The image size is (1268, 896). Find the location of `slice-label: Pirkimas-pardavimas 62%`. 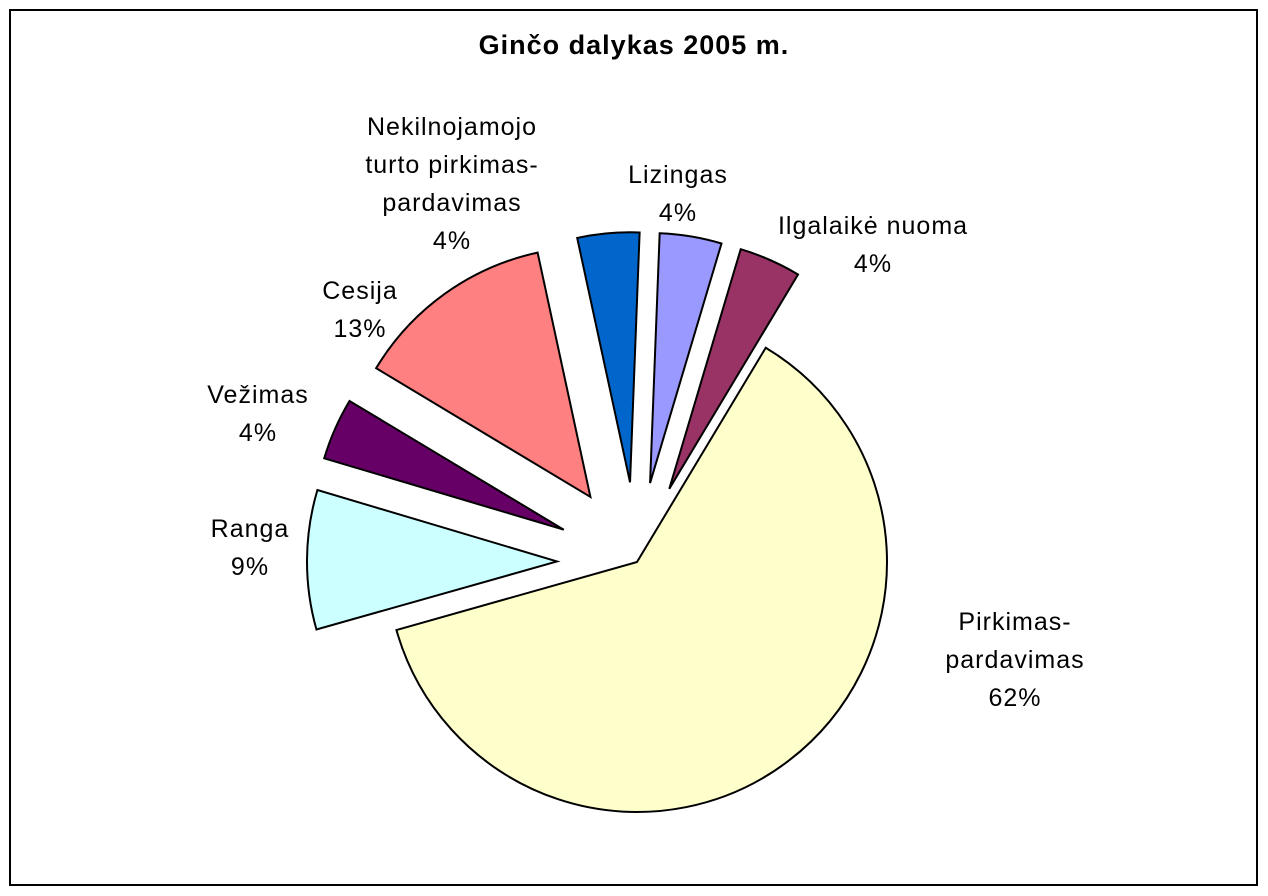

slice-label: Pirkimas-pardavimas 62% is located at coordinates (1015, 660).